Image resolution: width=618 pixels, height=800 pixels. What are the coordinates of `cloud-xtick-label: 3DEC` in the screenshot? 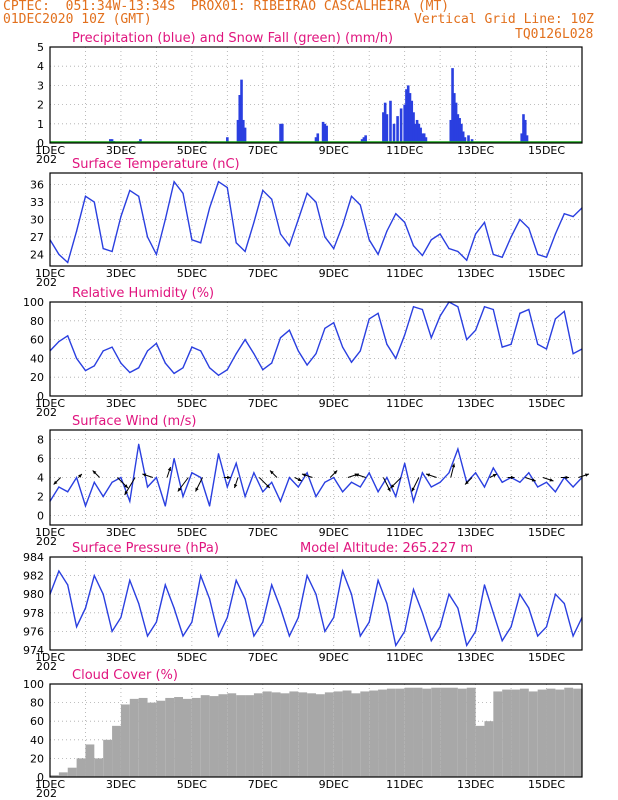 It's located at (121, 784).